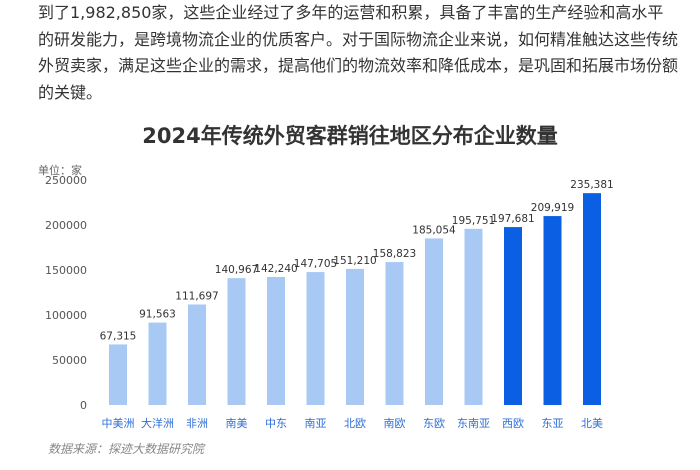  What do you see at coordinates (66, 315) in the screenshot?
I see `y-tick-label: 100000` at bounding box center [66, 315].